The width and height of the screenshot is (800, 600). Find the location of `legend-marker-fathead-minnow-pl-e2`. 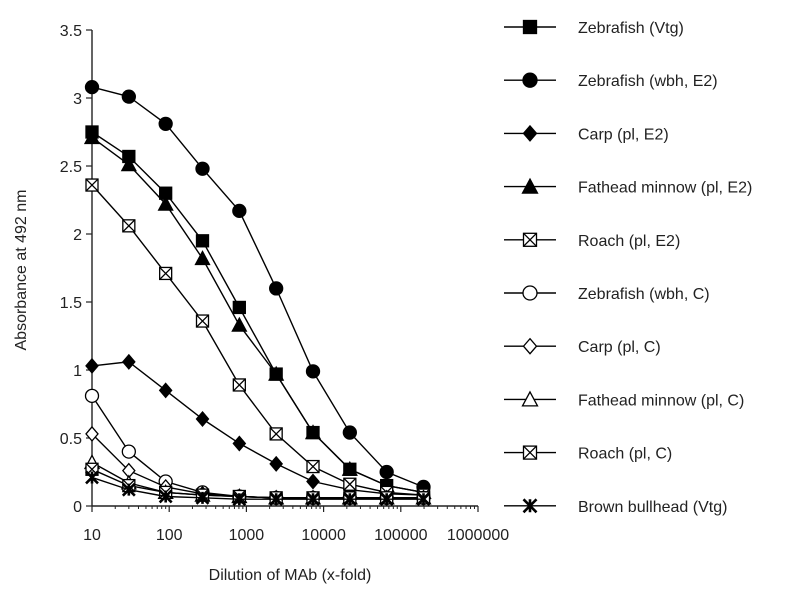

legend-marker-fathead-minnow-pl-e2 is located at coordinates (530, 185).